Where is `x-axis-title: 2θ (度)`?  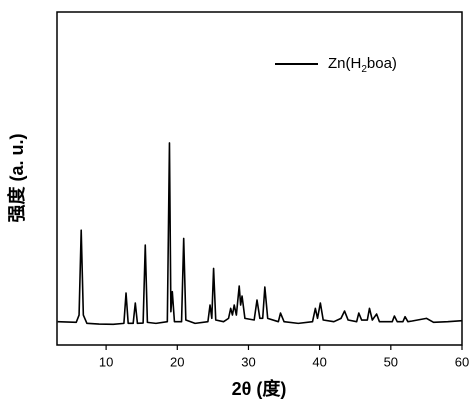
x-axis-title: 2θ (度) is located at coordinates (259, 388).